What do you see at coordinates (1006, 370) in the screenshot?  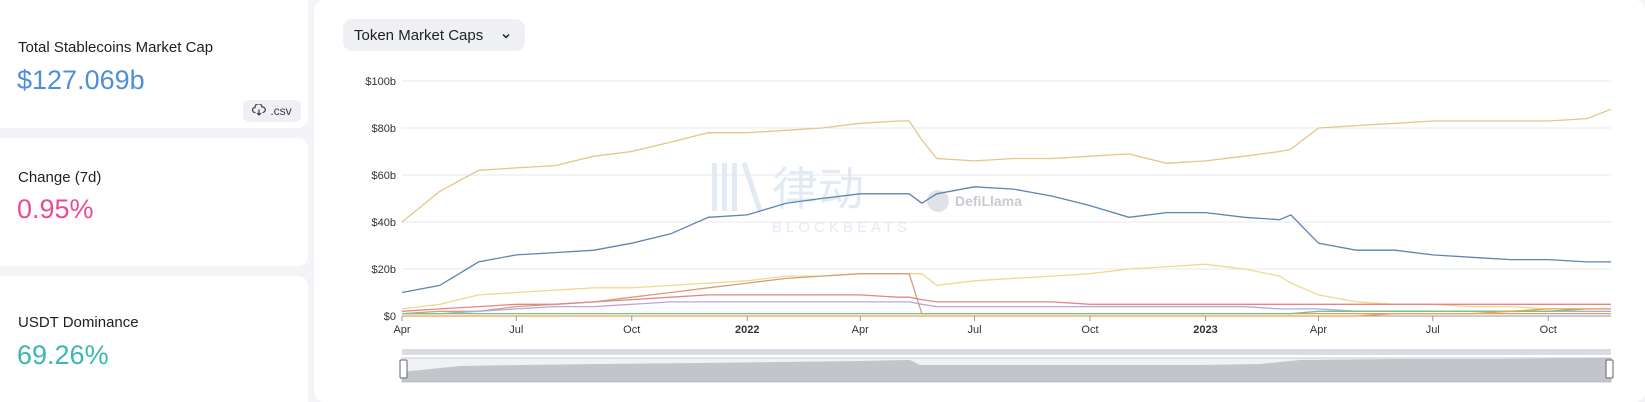 I see `slider-preview-area` at bounding box center [1006, 370].